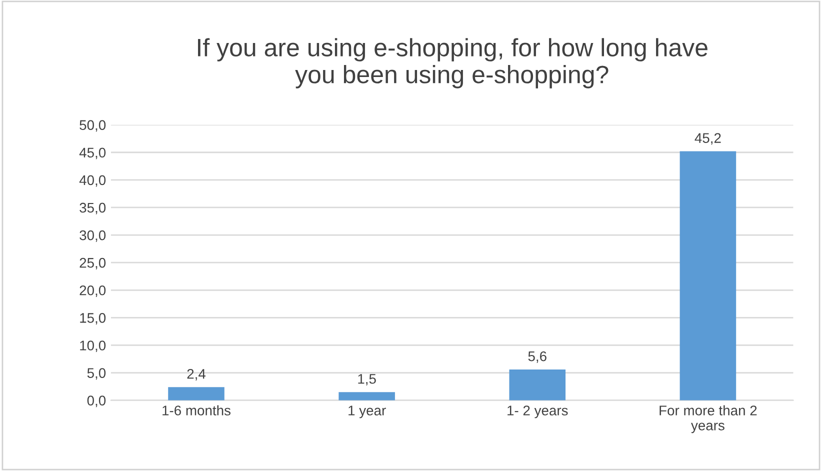 This screenshot has width=822, height=471. Describe the element at coordinates (96, 374) in the screenshot. I see `y-tick-label: 5,0` at that location.